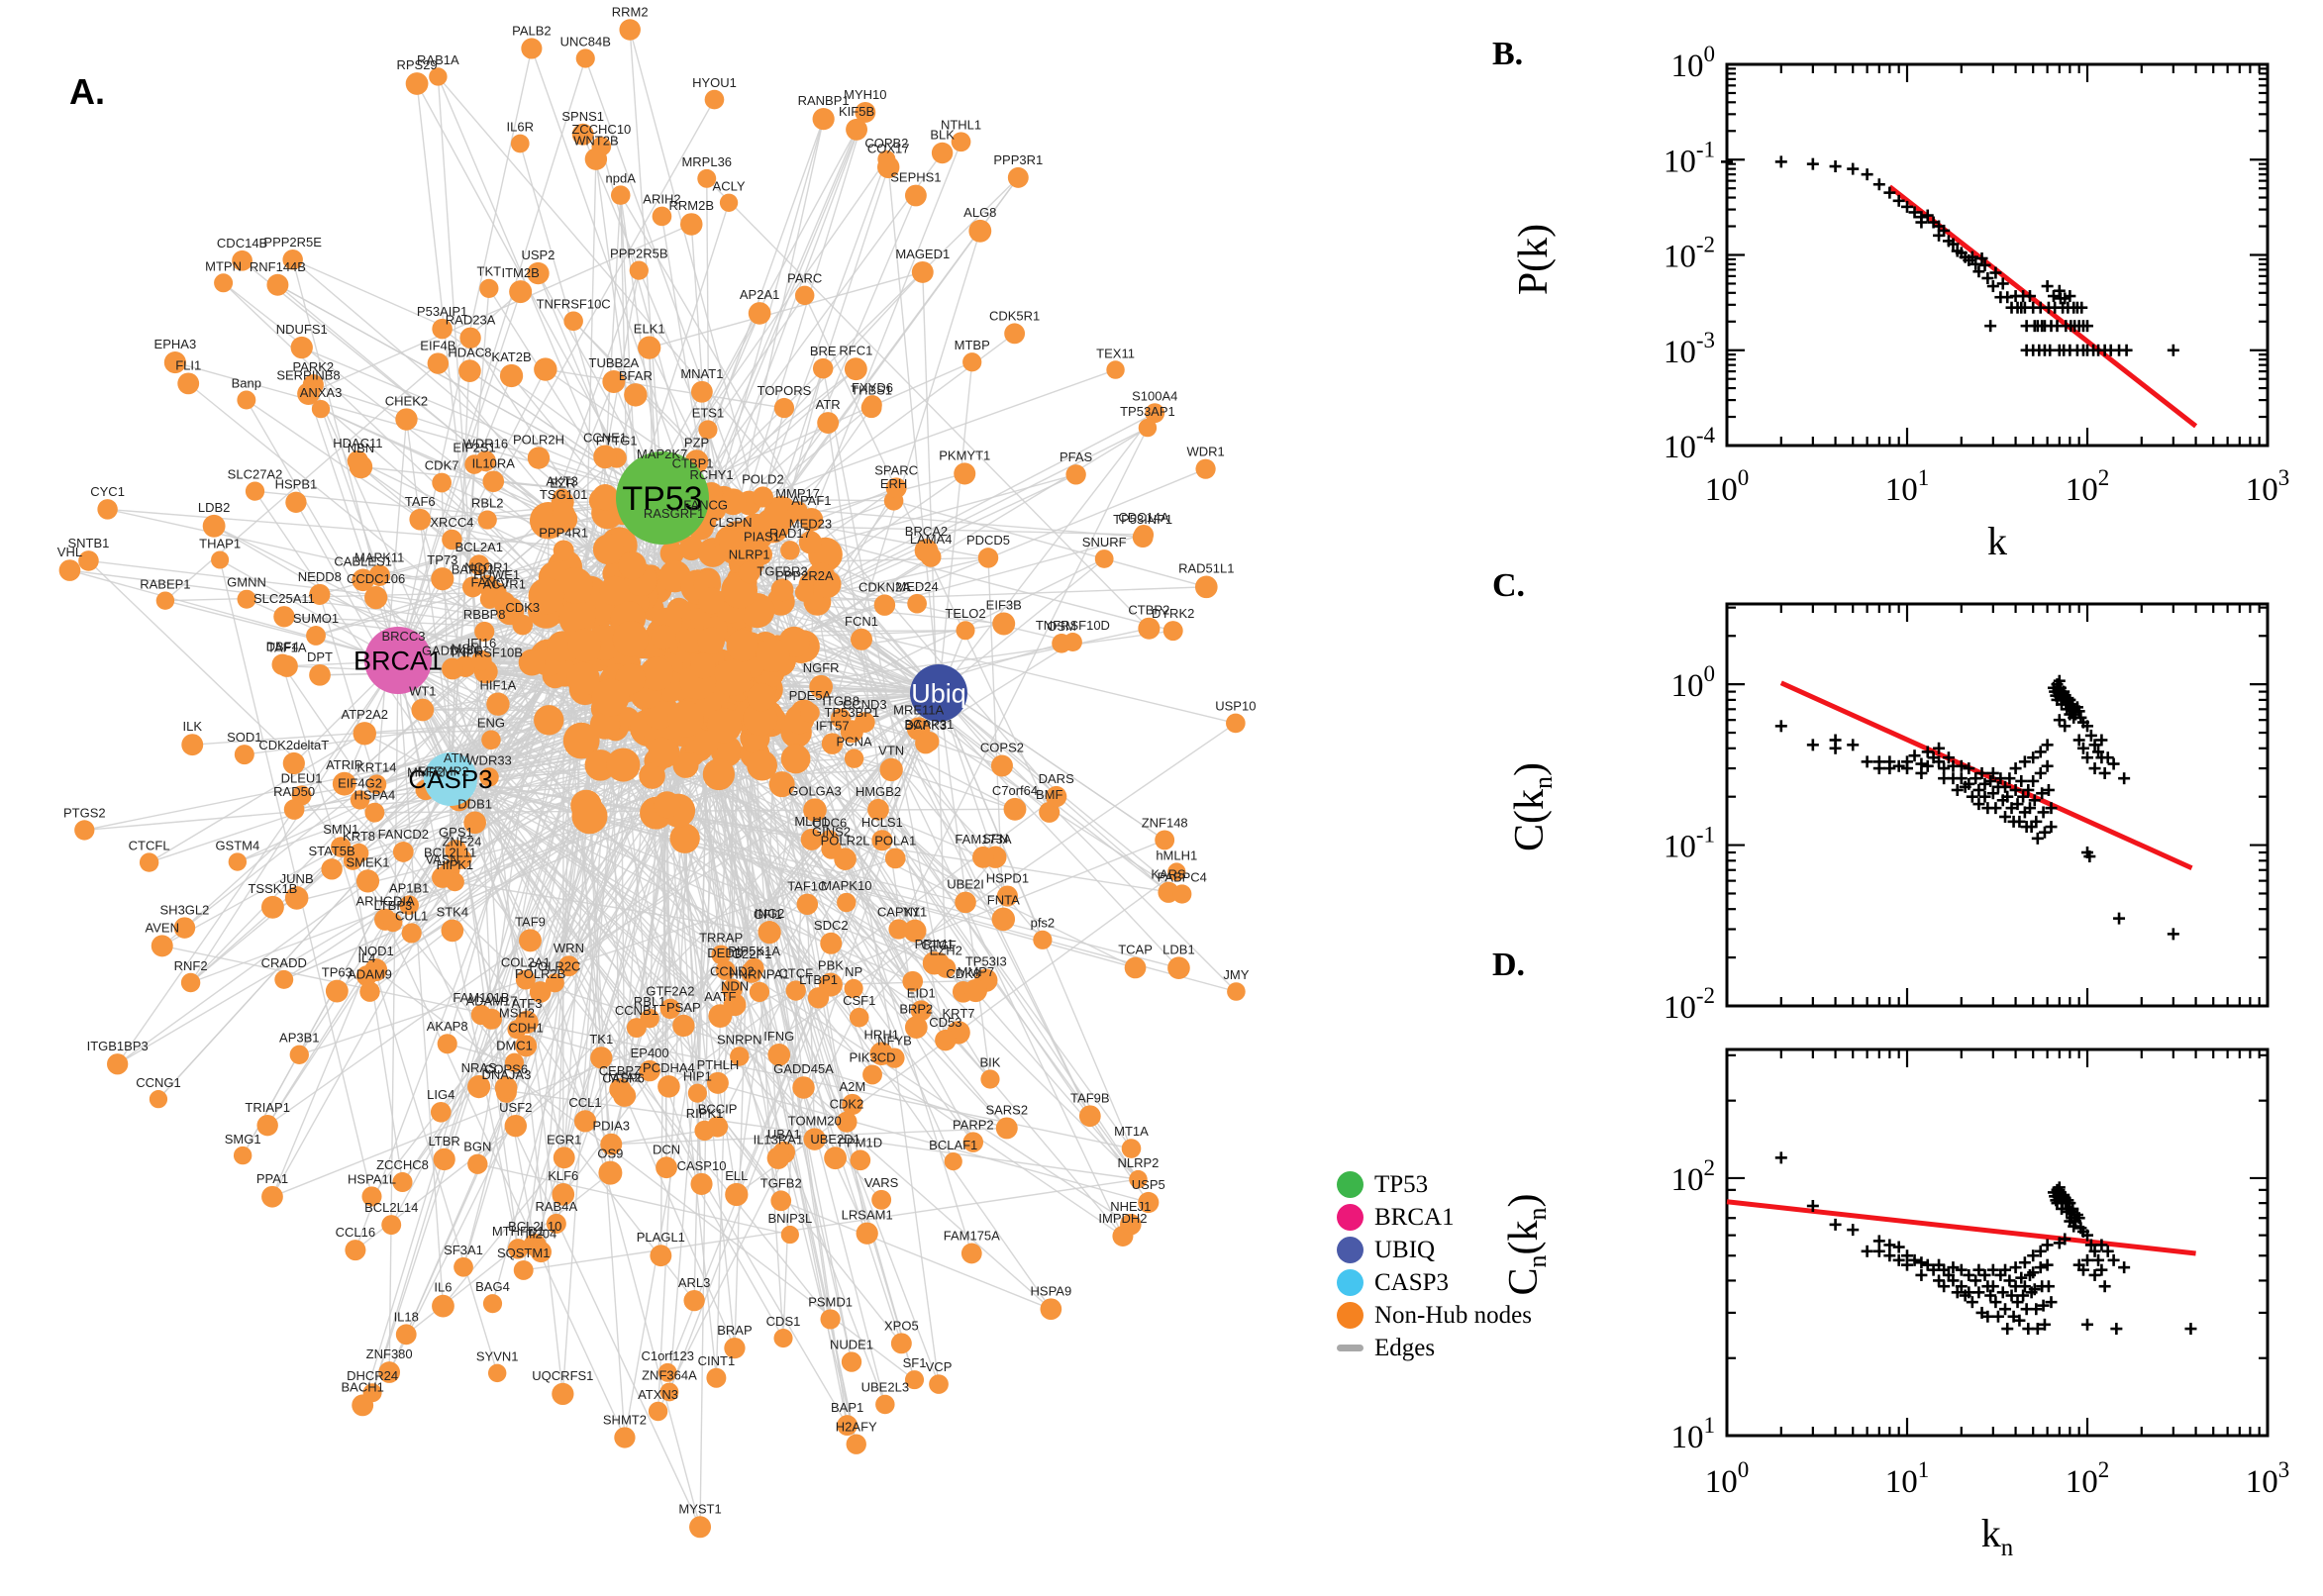 The image size is (2323, 1596). I want to click on network-node-label: ADAM17, so click(491, 1001).